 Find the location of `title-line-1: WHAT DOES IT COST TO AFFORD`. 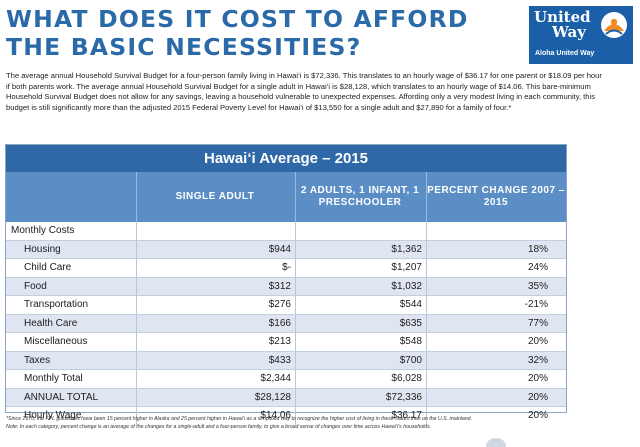

title-line-1: WHAT DOES IT COST TO AFFORD is located at coordinates (237, 19).